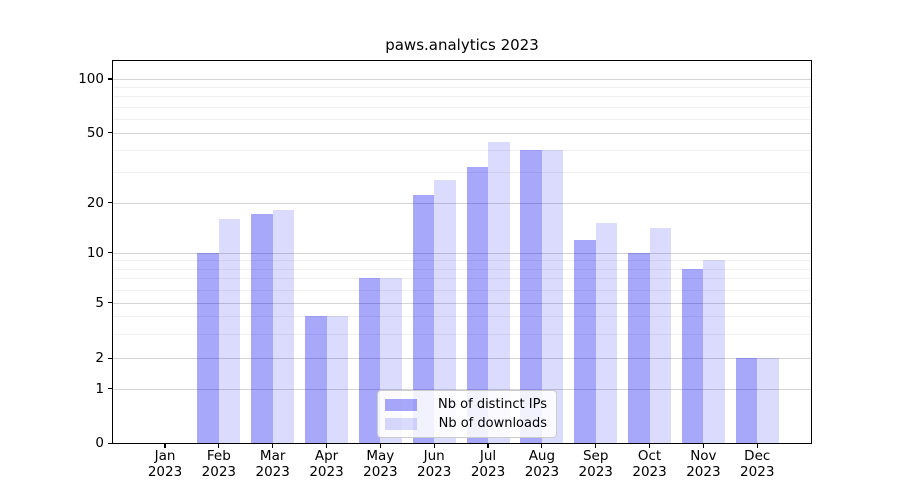  I want to click on bar-ips-jul, so click(477, 305).